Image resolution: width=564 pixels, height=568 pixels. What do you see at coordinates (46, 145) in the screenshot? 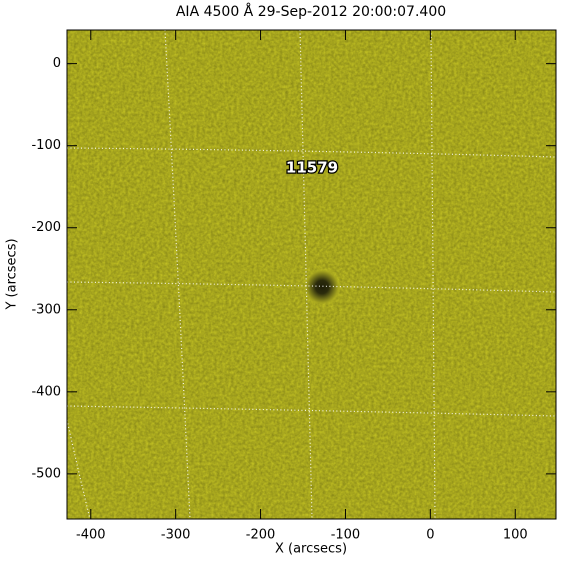
I see `y-tick-label: -100` at bounding box center [46, 145].